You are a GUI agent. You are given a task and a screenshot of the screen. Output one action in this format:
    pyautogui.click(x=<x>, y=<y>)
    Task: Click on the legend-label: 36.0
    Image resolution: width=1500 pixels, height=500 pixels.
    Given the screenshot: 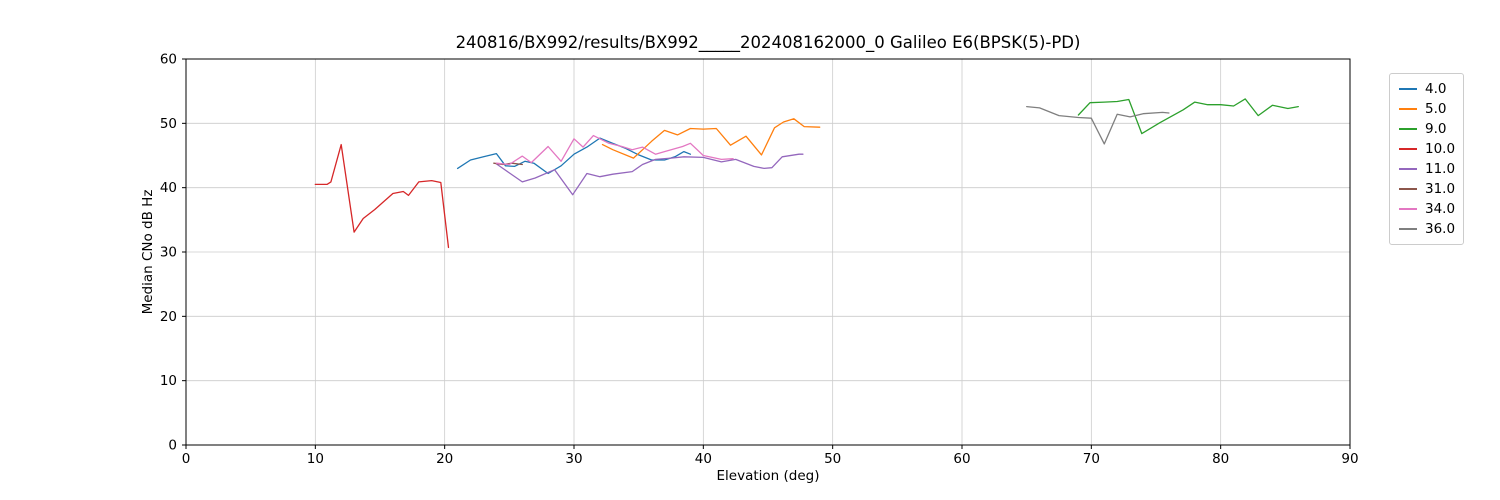 What is the action you would take?
    pyautogui.click(x=1440, y=229)
    